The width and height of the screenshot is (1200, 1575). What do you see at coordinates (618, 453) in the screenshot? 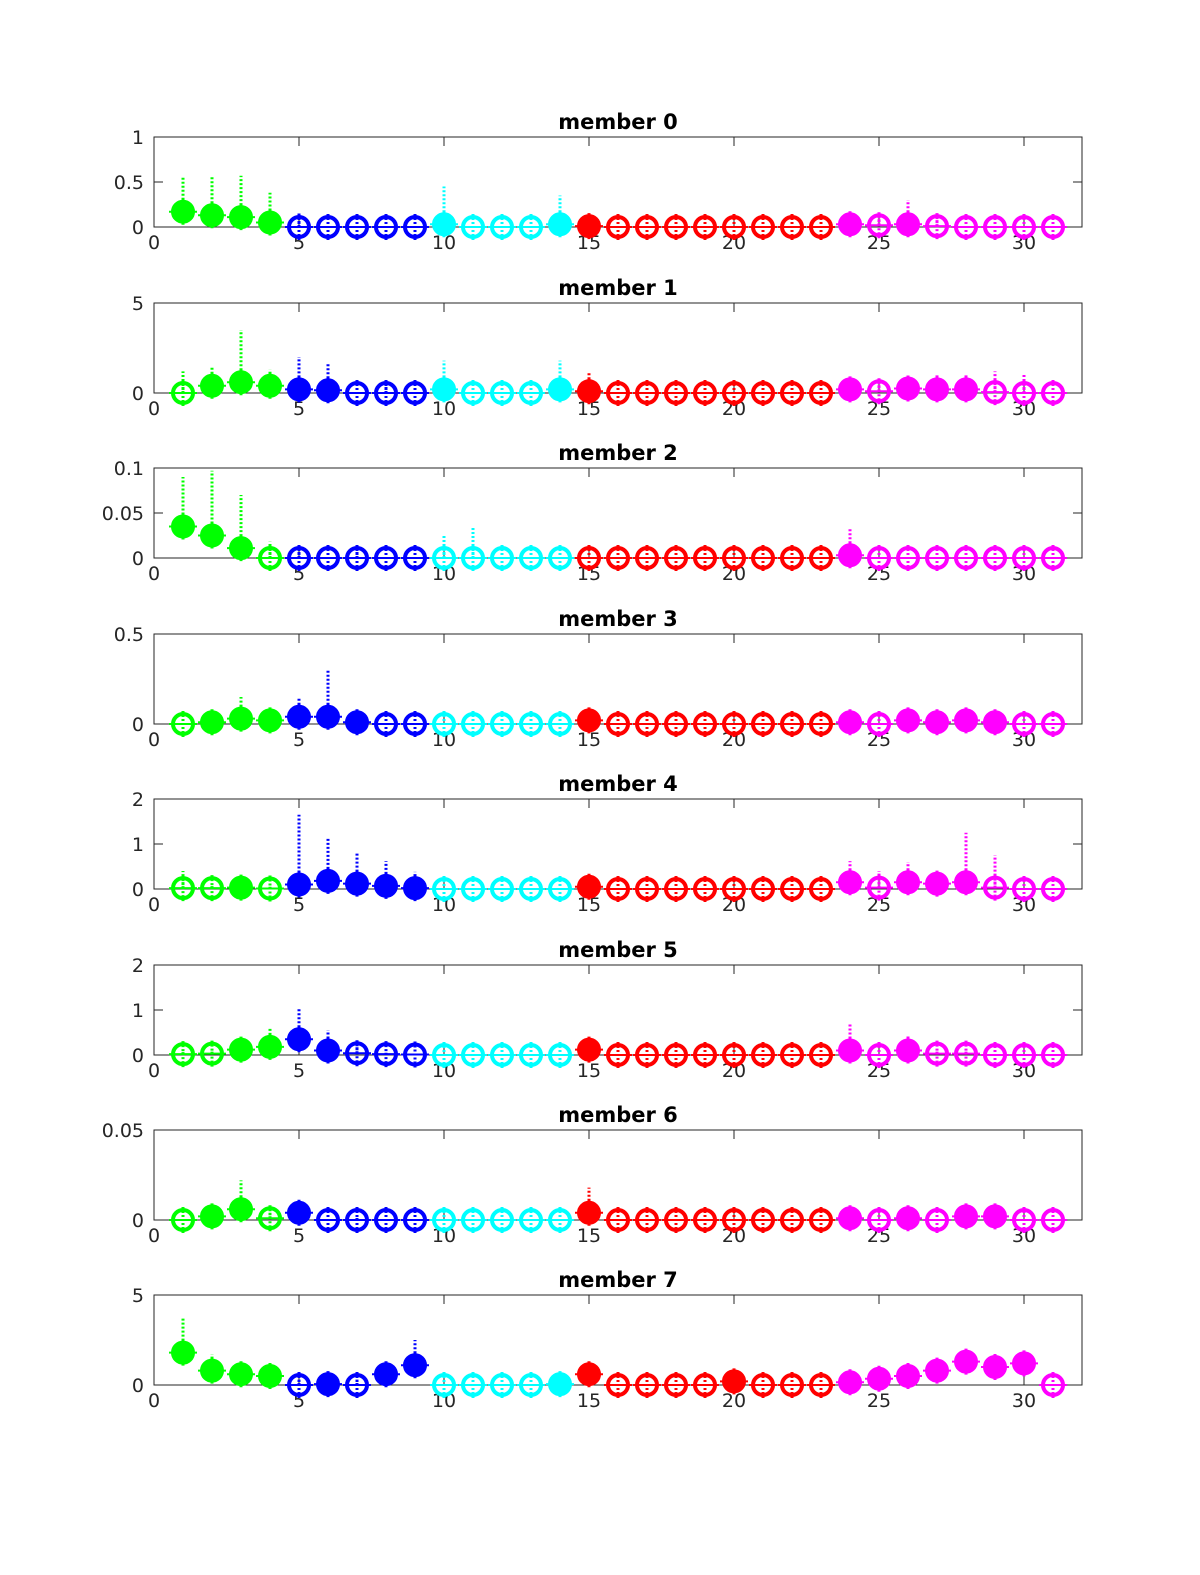
I see `panel-title: member 2` at bounding box center [618, 453].